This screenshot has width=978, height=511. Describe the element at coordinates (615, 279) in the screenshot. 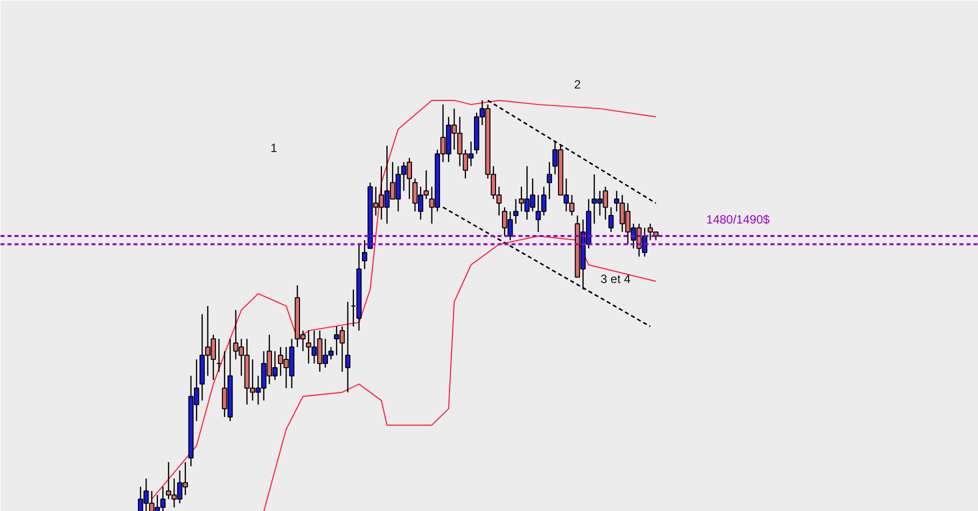

I see `annotation: 3 et 4` at that location.